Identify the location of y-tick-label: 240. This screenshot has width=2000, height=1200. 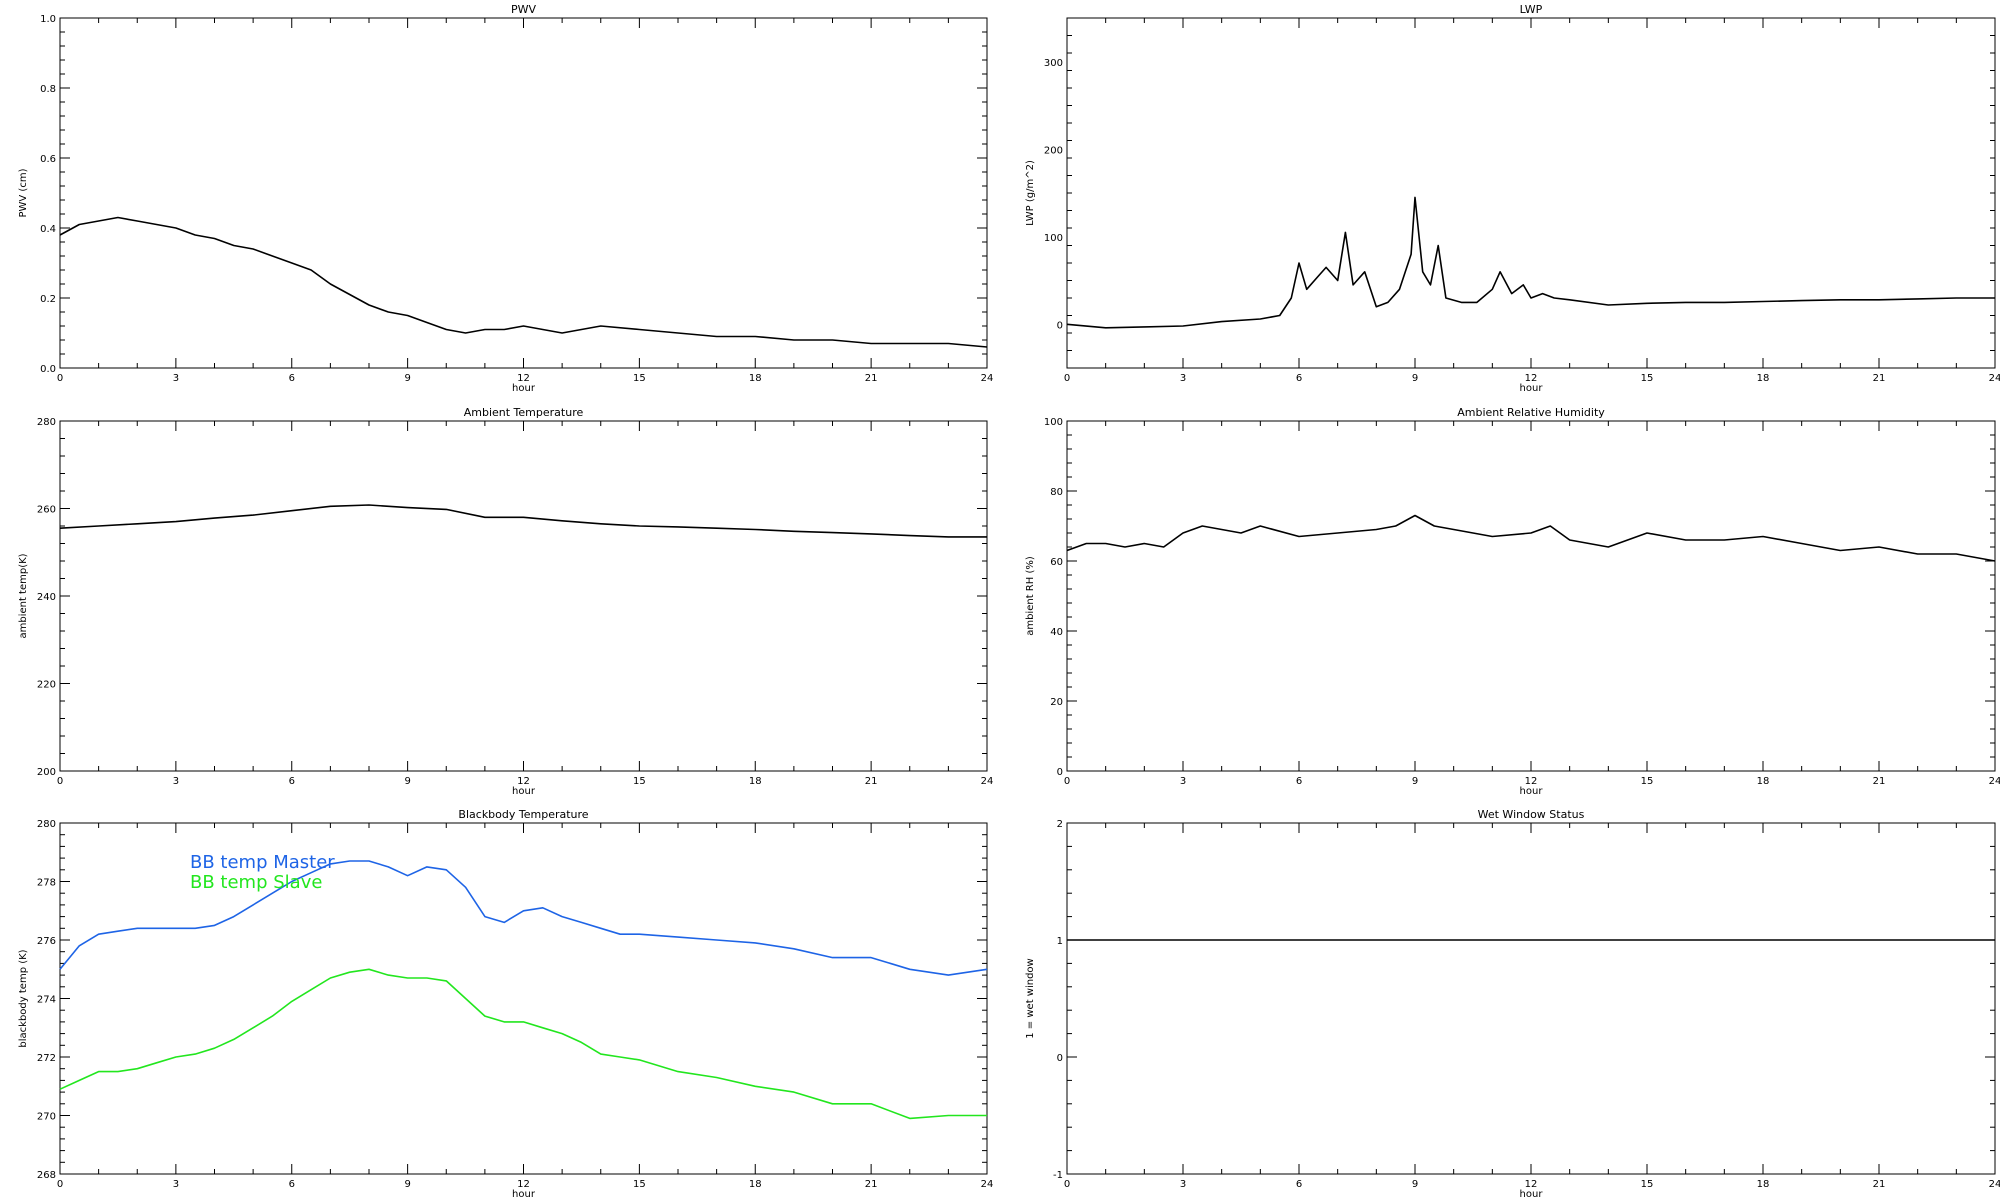
(46, 597).